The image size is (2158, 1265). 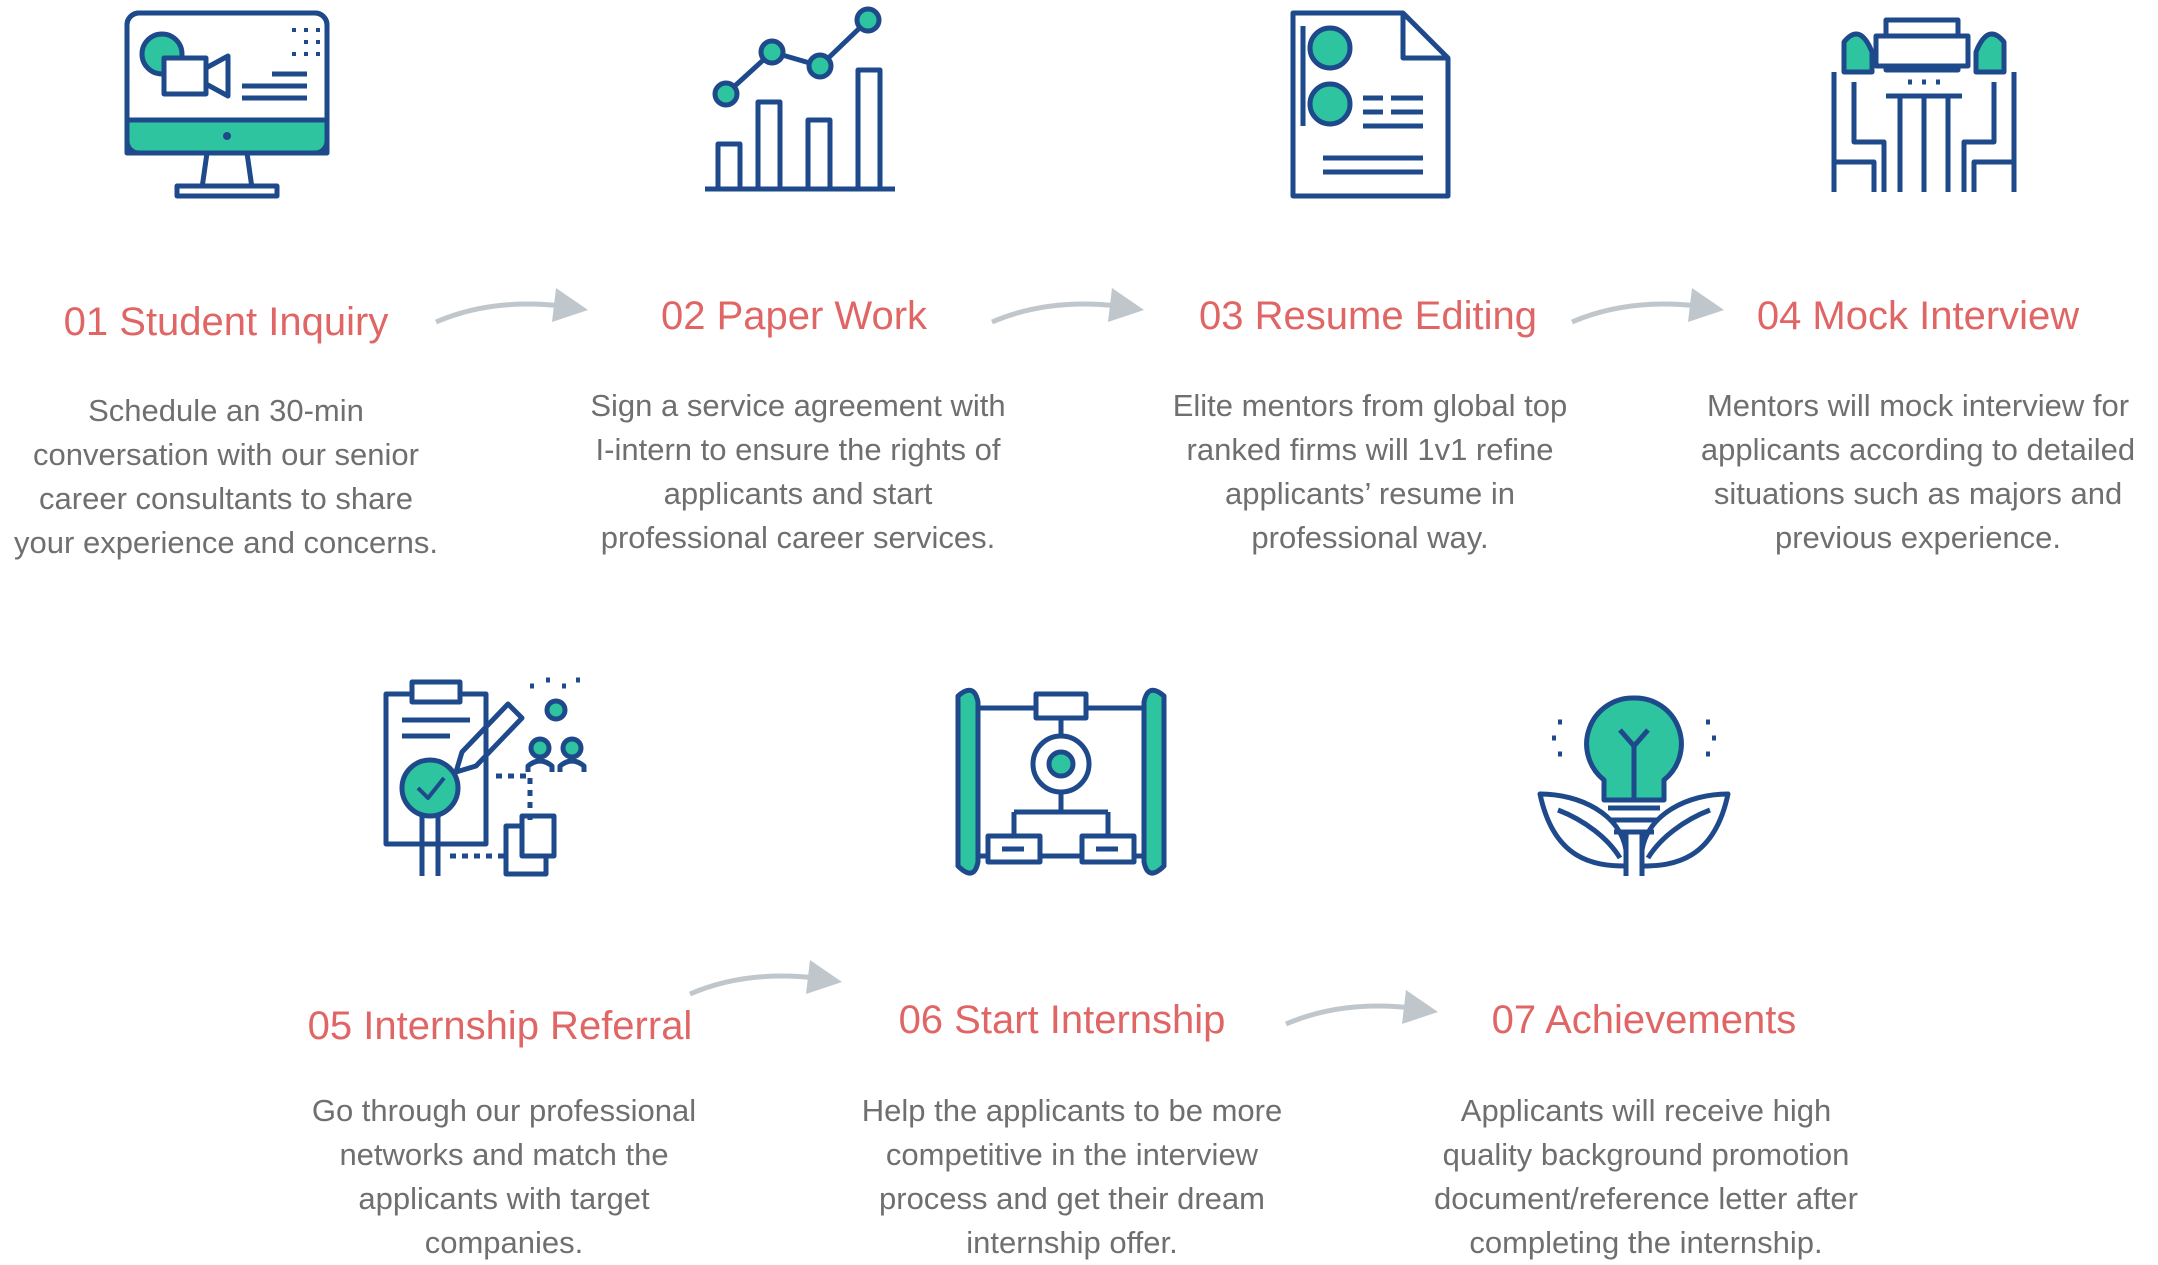 I want to click on step-title-5: 05 Internship Referral, so click(x=500, y=1026).